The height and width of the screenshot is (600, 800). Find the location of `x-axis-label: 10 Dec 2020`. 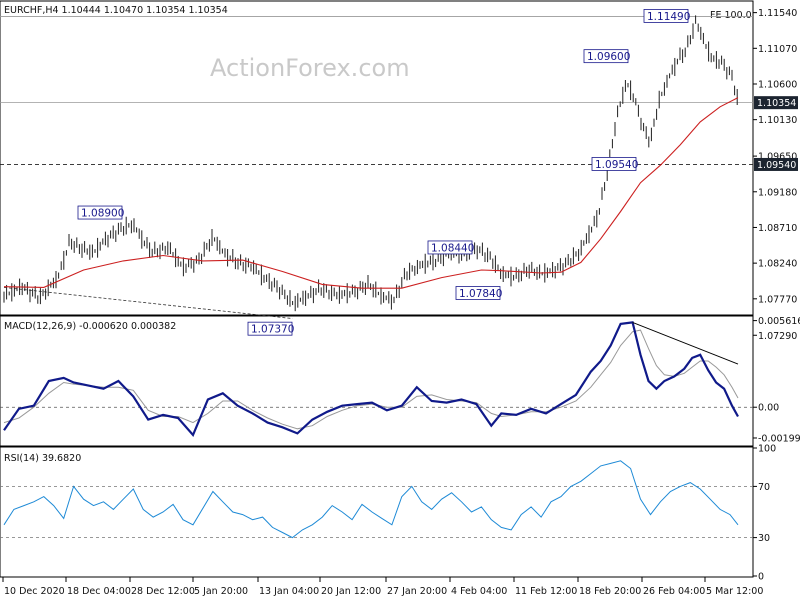

x-axis-label: 10 Dec 2020 is located at coordinates (34, 591).